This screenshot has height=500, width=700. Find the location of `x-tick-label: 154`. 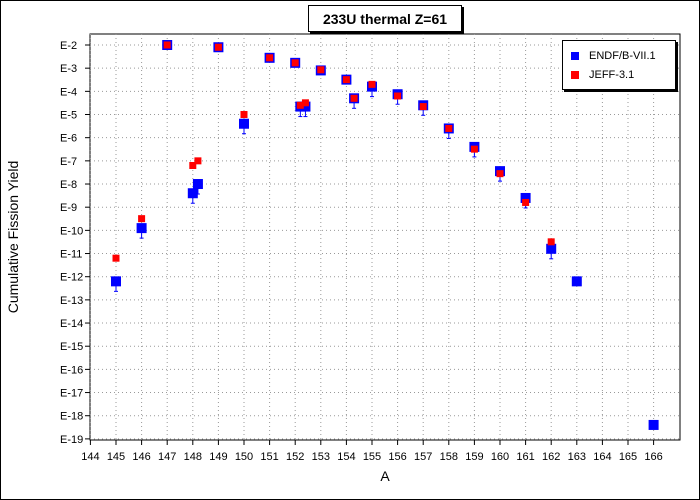

x-tick-label: 154 is located at coordinates (346, 457).